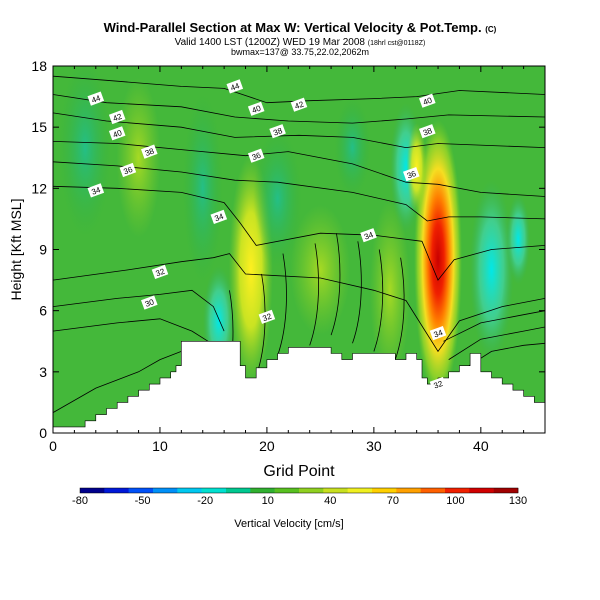 The height and width of the screenshot is (600, 600). Describe the element at coordinates (143, 501) in the screenshot. I see `colorbar-tick-label: -50` at that location.